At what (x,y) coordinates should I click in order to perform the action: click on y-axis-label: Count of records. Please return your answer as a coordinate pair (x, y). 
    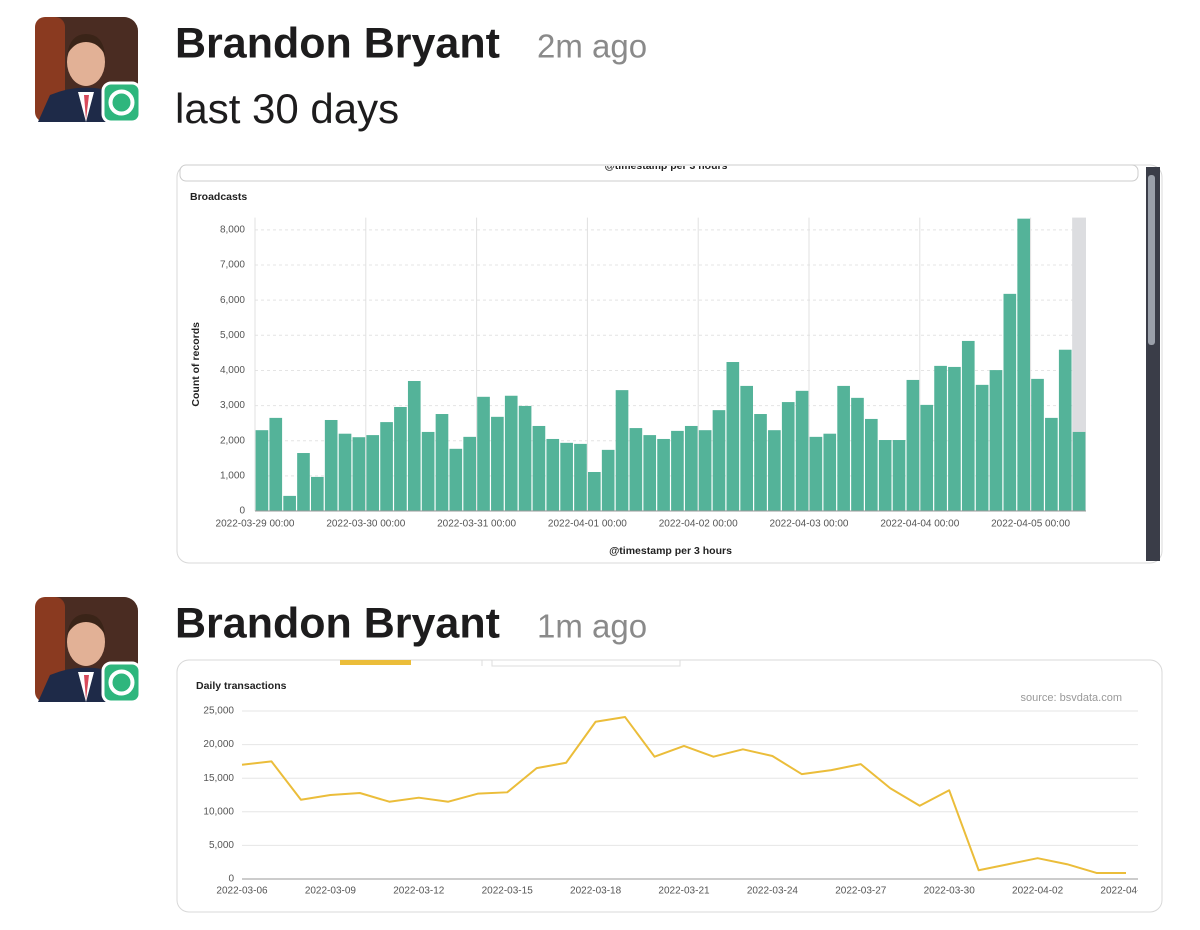
    Looking at the image, I should click on (196, 364).